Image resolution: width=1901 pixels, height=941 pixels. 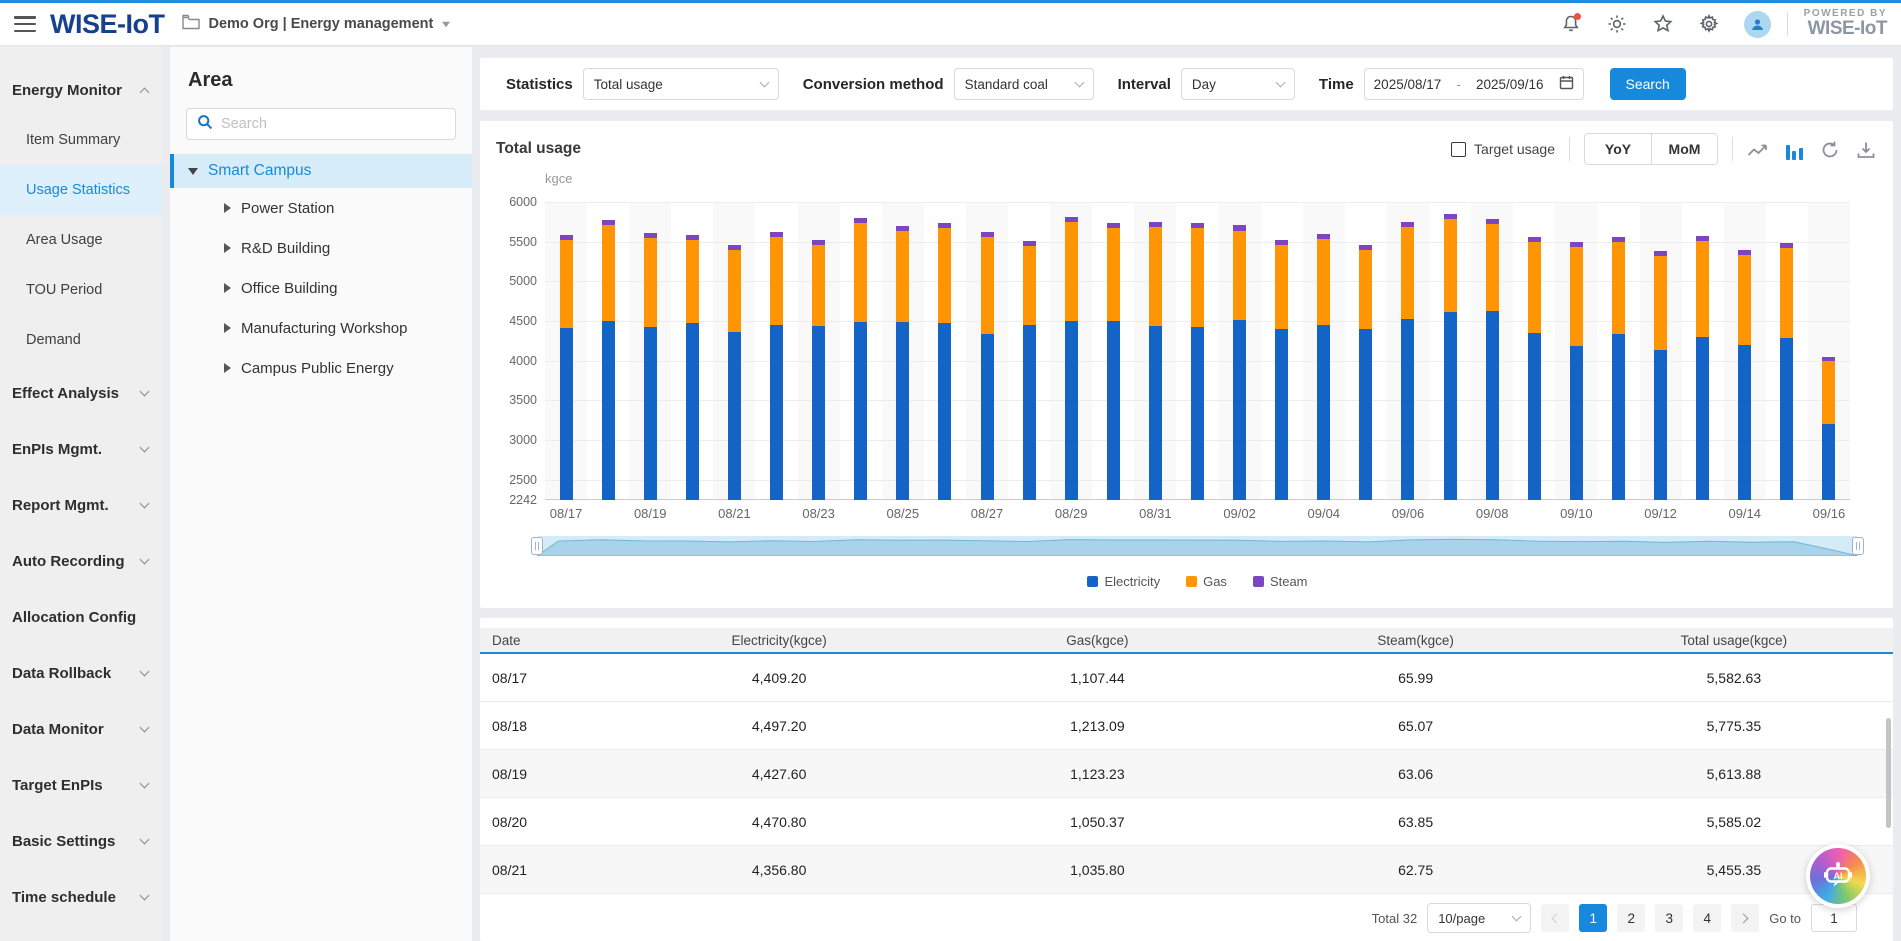 What do you see at coordinates (1206, 581) in the screenshot?
I see `legend-item-gas: Gas` at bounding box center [1206, 581].